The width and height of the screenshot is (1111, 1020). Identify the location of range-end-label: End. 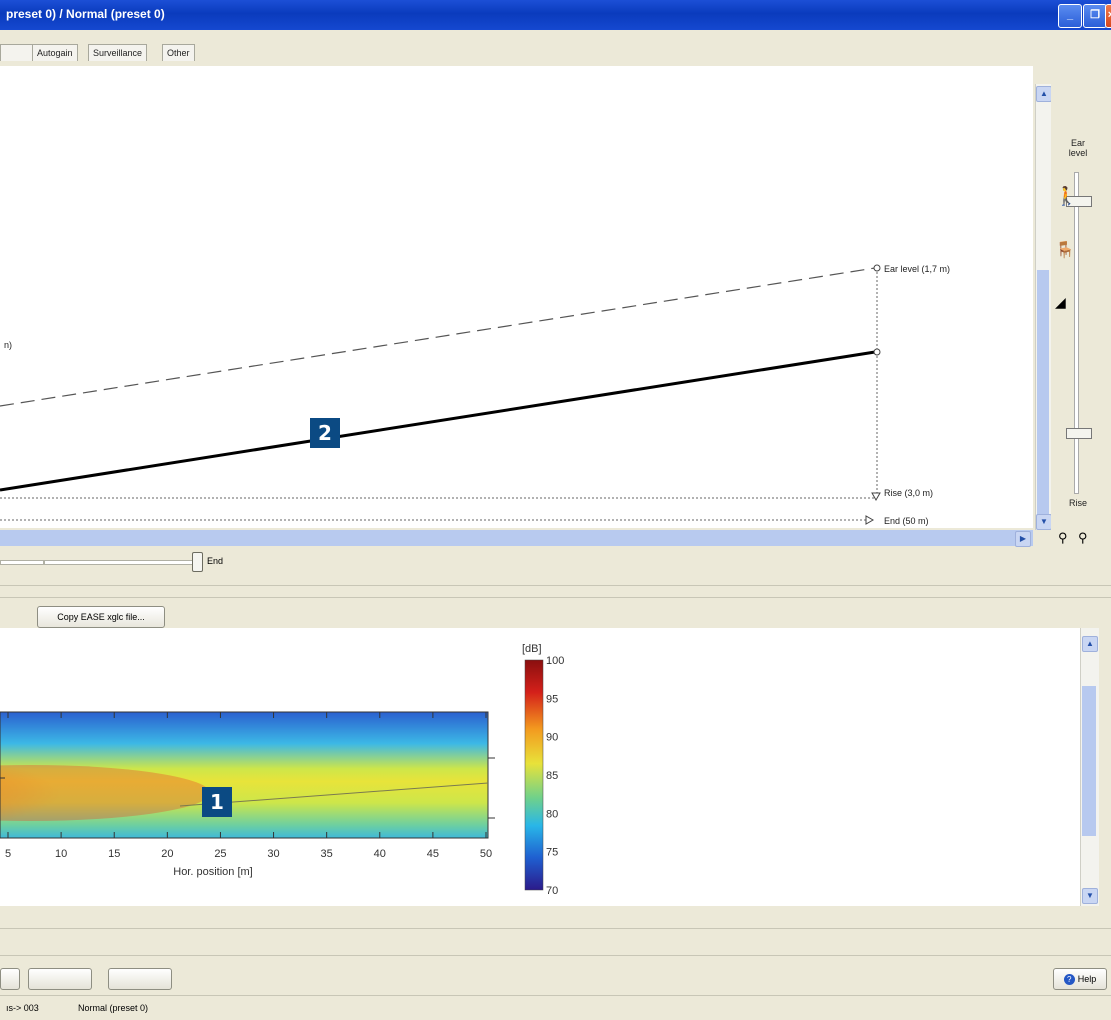
(215, 561).